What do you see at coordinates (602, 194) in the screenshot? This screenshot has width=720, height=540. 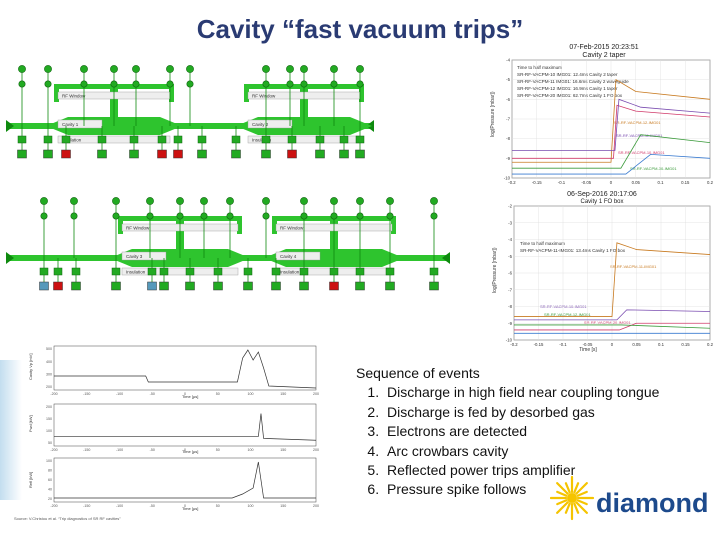 I see `plot-bottom-heading: 06-Sep-2016 20:17:06` at bounding box center [602, 194].